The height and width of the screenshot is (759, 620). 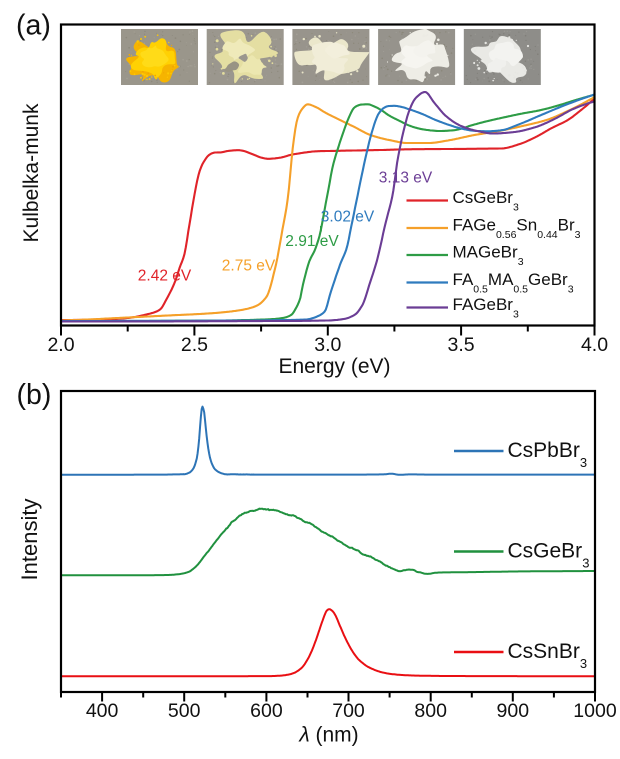 What do you see at coordinates (31, 172) in the screenshot?
I see `svg-text: Kulbelka-munk` at bounding box center [31, 172].